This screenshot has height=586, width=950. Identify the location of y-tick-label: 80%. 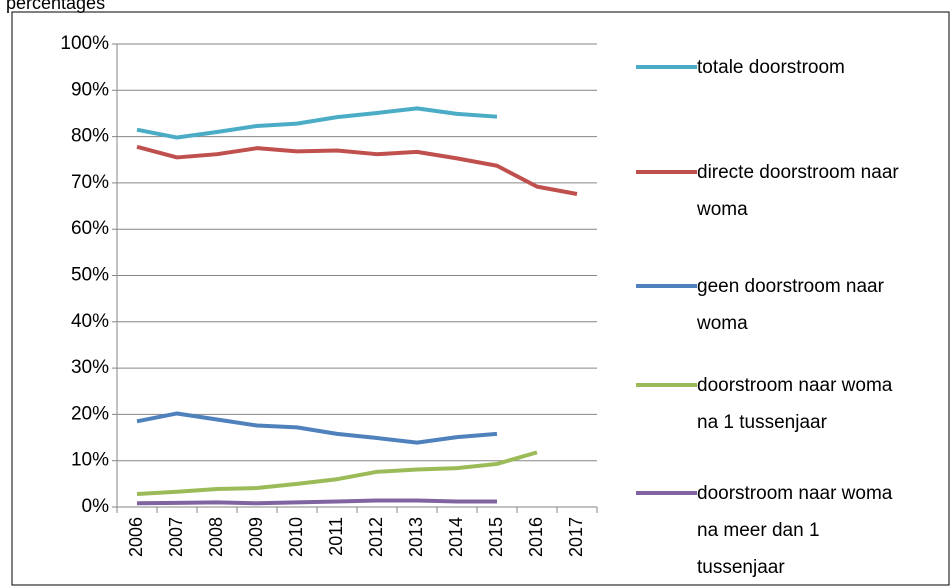
(90, 136).